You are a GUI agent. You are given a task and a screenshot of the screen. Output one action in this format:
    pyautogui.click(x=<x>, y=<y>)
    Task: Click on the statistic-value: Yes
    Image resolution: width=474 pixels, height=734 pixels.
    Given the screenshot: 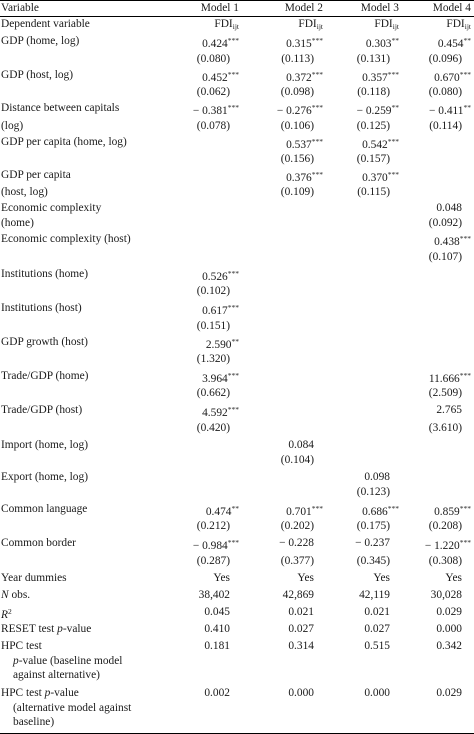 What is the action you would take?
    pyautogui.click(x=381, y=577)
    